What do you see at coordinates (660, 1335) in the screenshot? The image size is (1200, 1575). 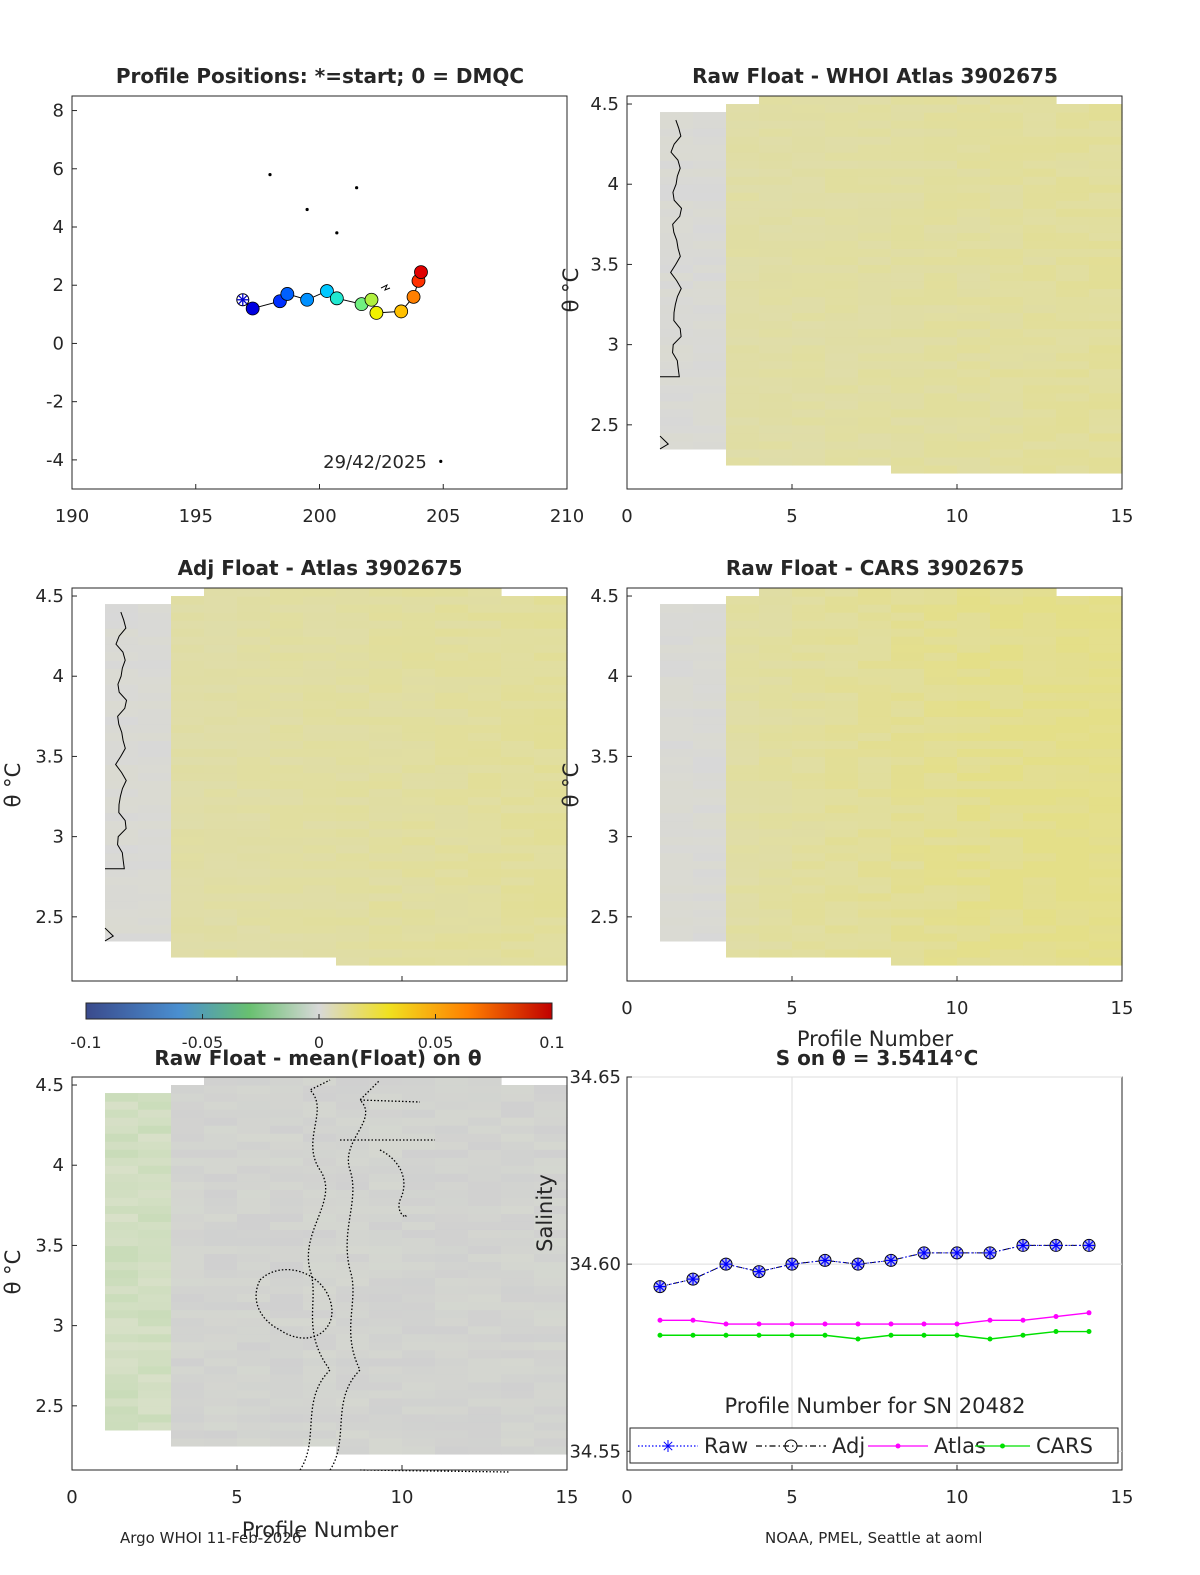 I see `cars-point` at bounding box center [660, 1335].